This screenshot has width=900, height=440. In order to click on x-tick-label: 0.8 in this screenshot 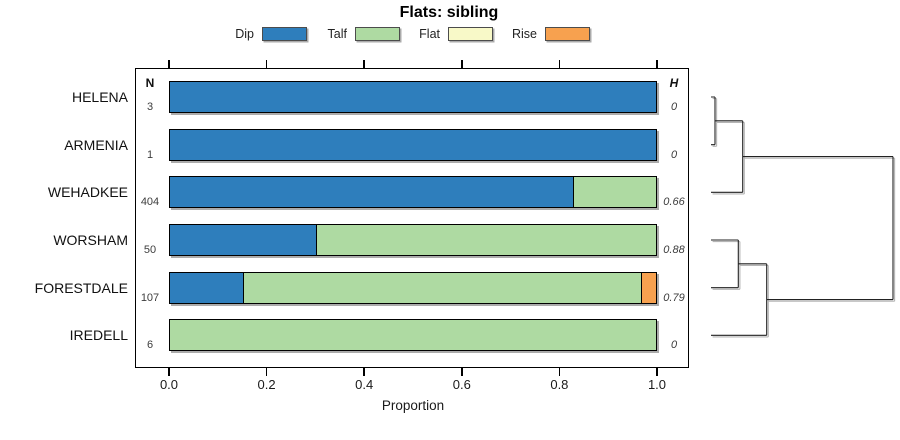, I will do `click(559, 384)`.